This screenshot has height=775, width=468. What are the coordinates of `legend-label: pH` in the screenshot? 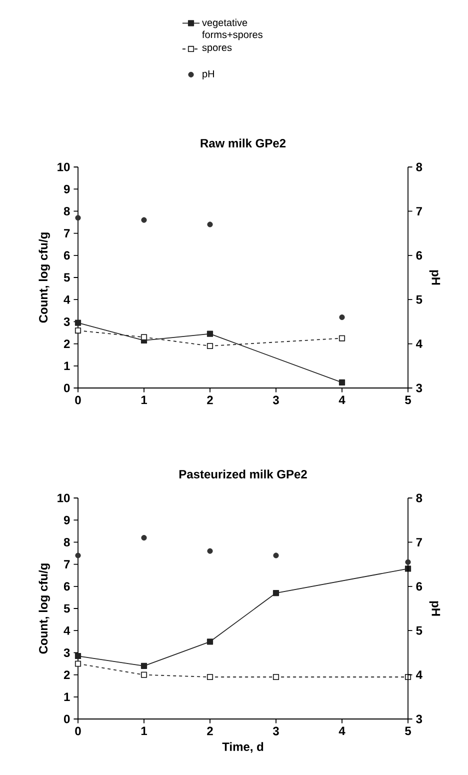 It's located at (208, 75).